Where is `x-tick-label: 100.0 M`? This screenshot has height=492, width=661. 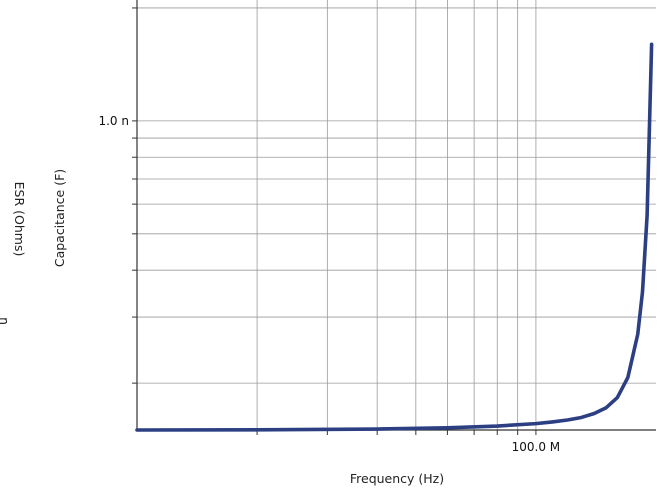
x-tick-label: 100.0 M is located at coordinates (536, 447).